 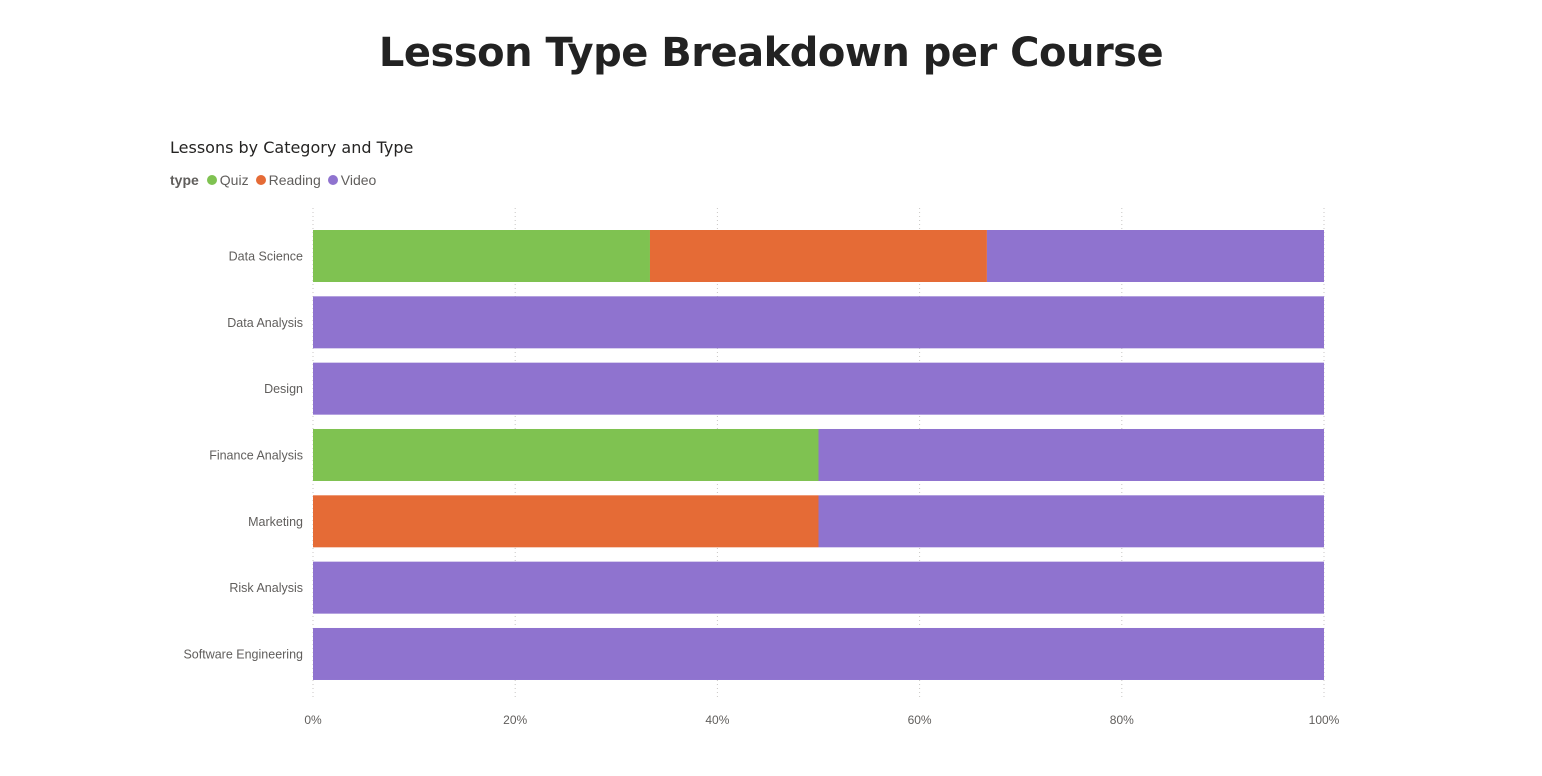 What do you see at coordinates (243, 654) in the screenshot?
I see `y-category-label: Software Engineering` at bounding box center [243, 654].